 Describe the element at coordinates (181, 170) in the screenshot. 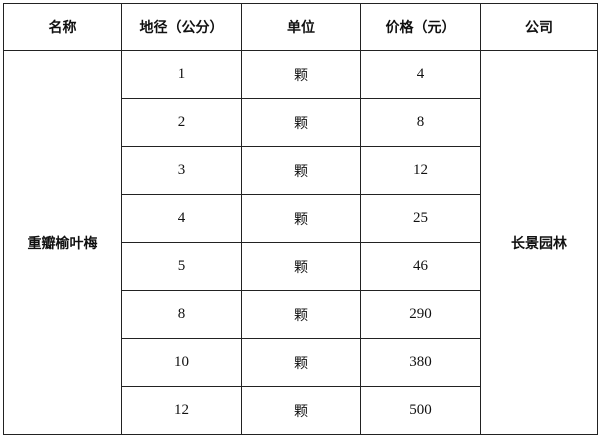

I see `diameter-cell: 3` at that location.